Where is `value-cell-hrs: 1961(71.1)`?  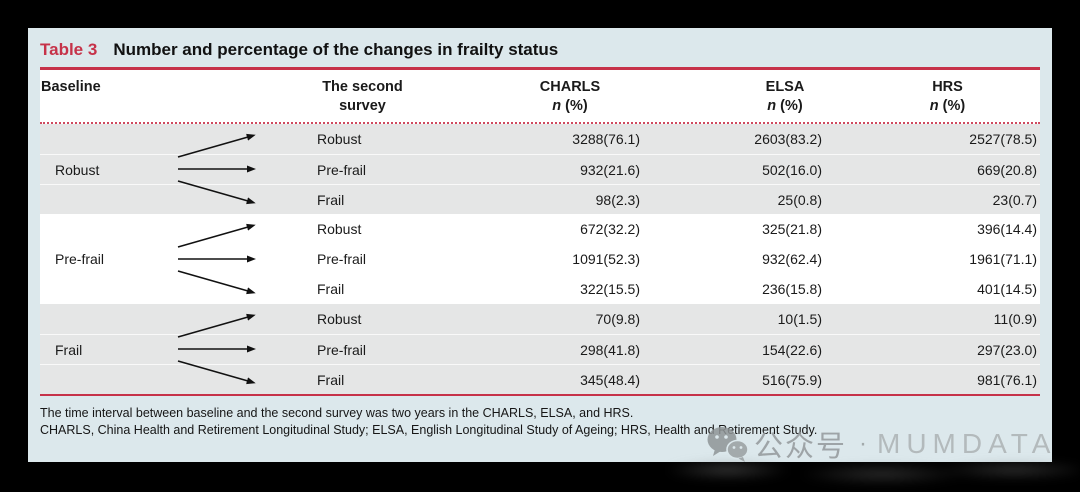
value-cell-hrs: 1961(71.1) is located at coordinates (1003, 259).